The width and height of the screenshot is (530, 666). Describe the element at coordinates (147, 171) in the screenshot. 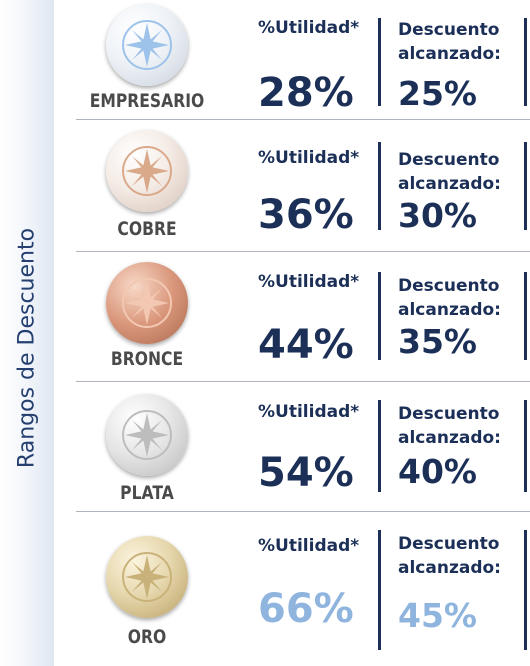

I see `medal-cobre-icon` at that location.